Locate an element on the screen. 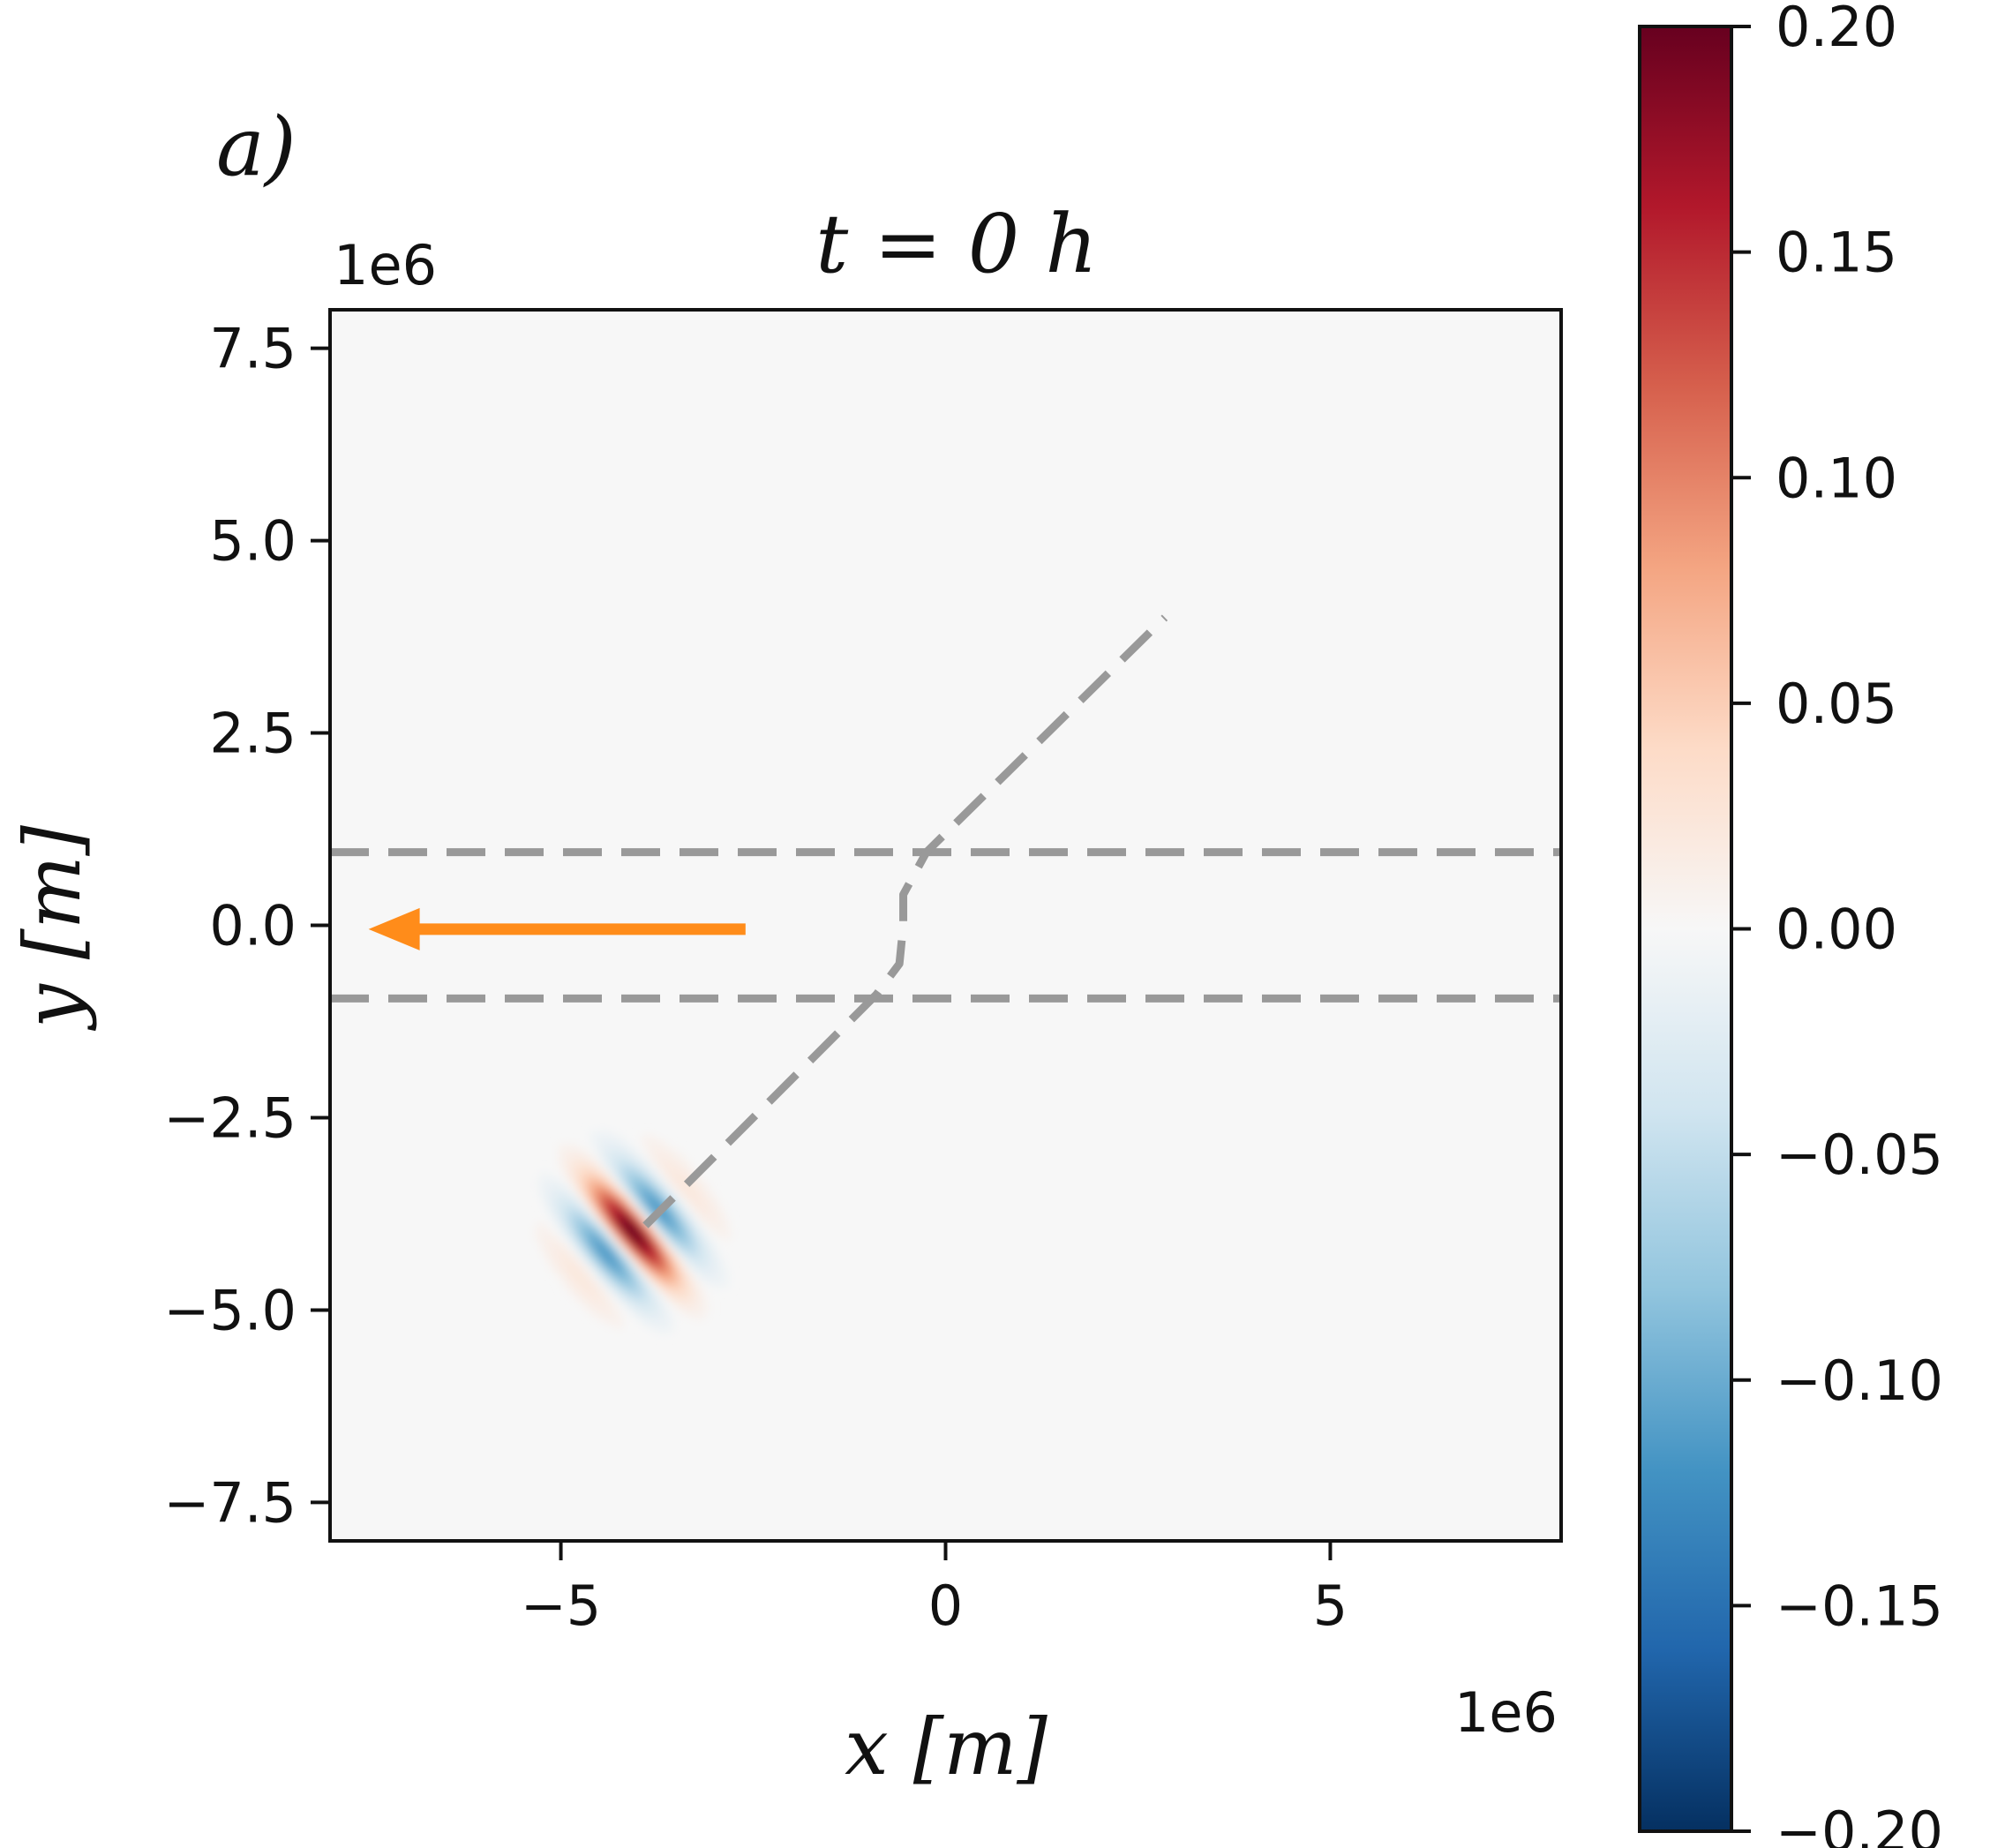 Image resolution: width=1990 pixels, height=1848 pixels. colorbar is located at coordinates (1685, 929).